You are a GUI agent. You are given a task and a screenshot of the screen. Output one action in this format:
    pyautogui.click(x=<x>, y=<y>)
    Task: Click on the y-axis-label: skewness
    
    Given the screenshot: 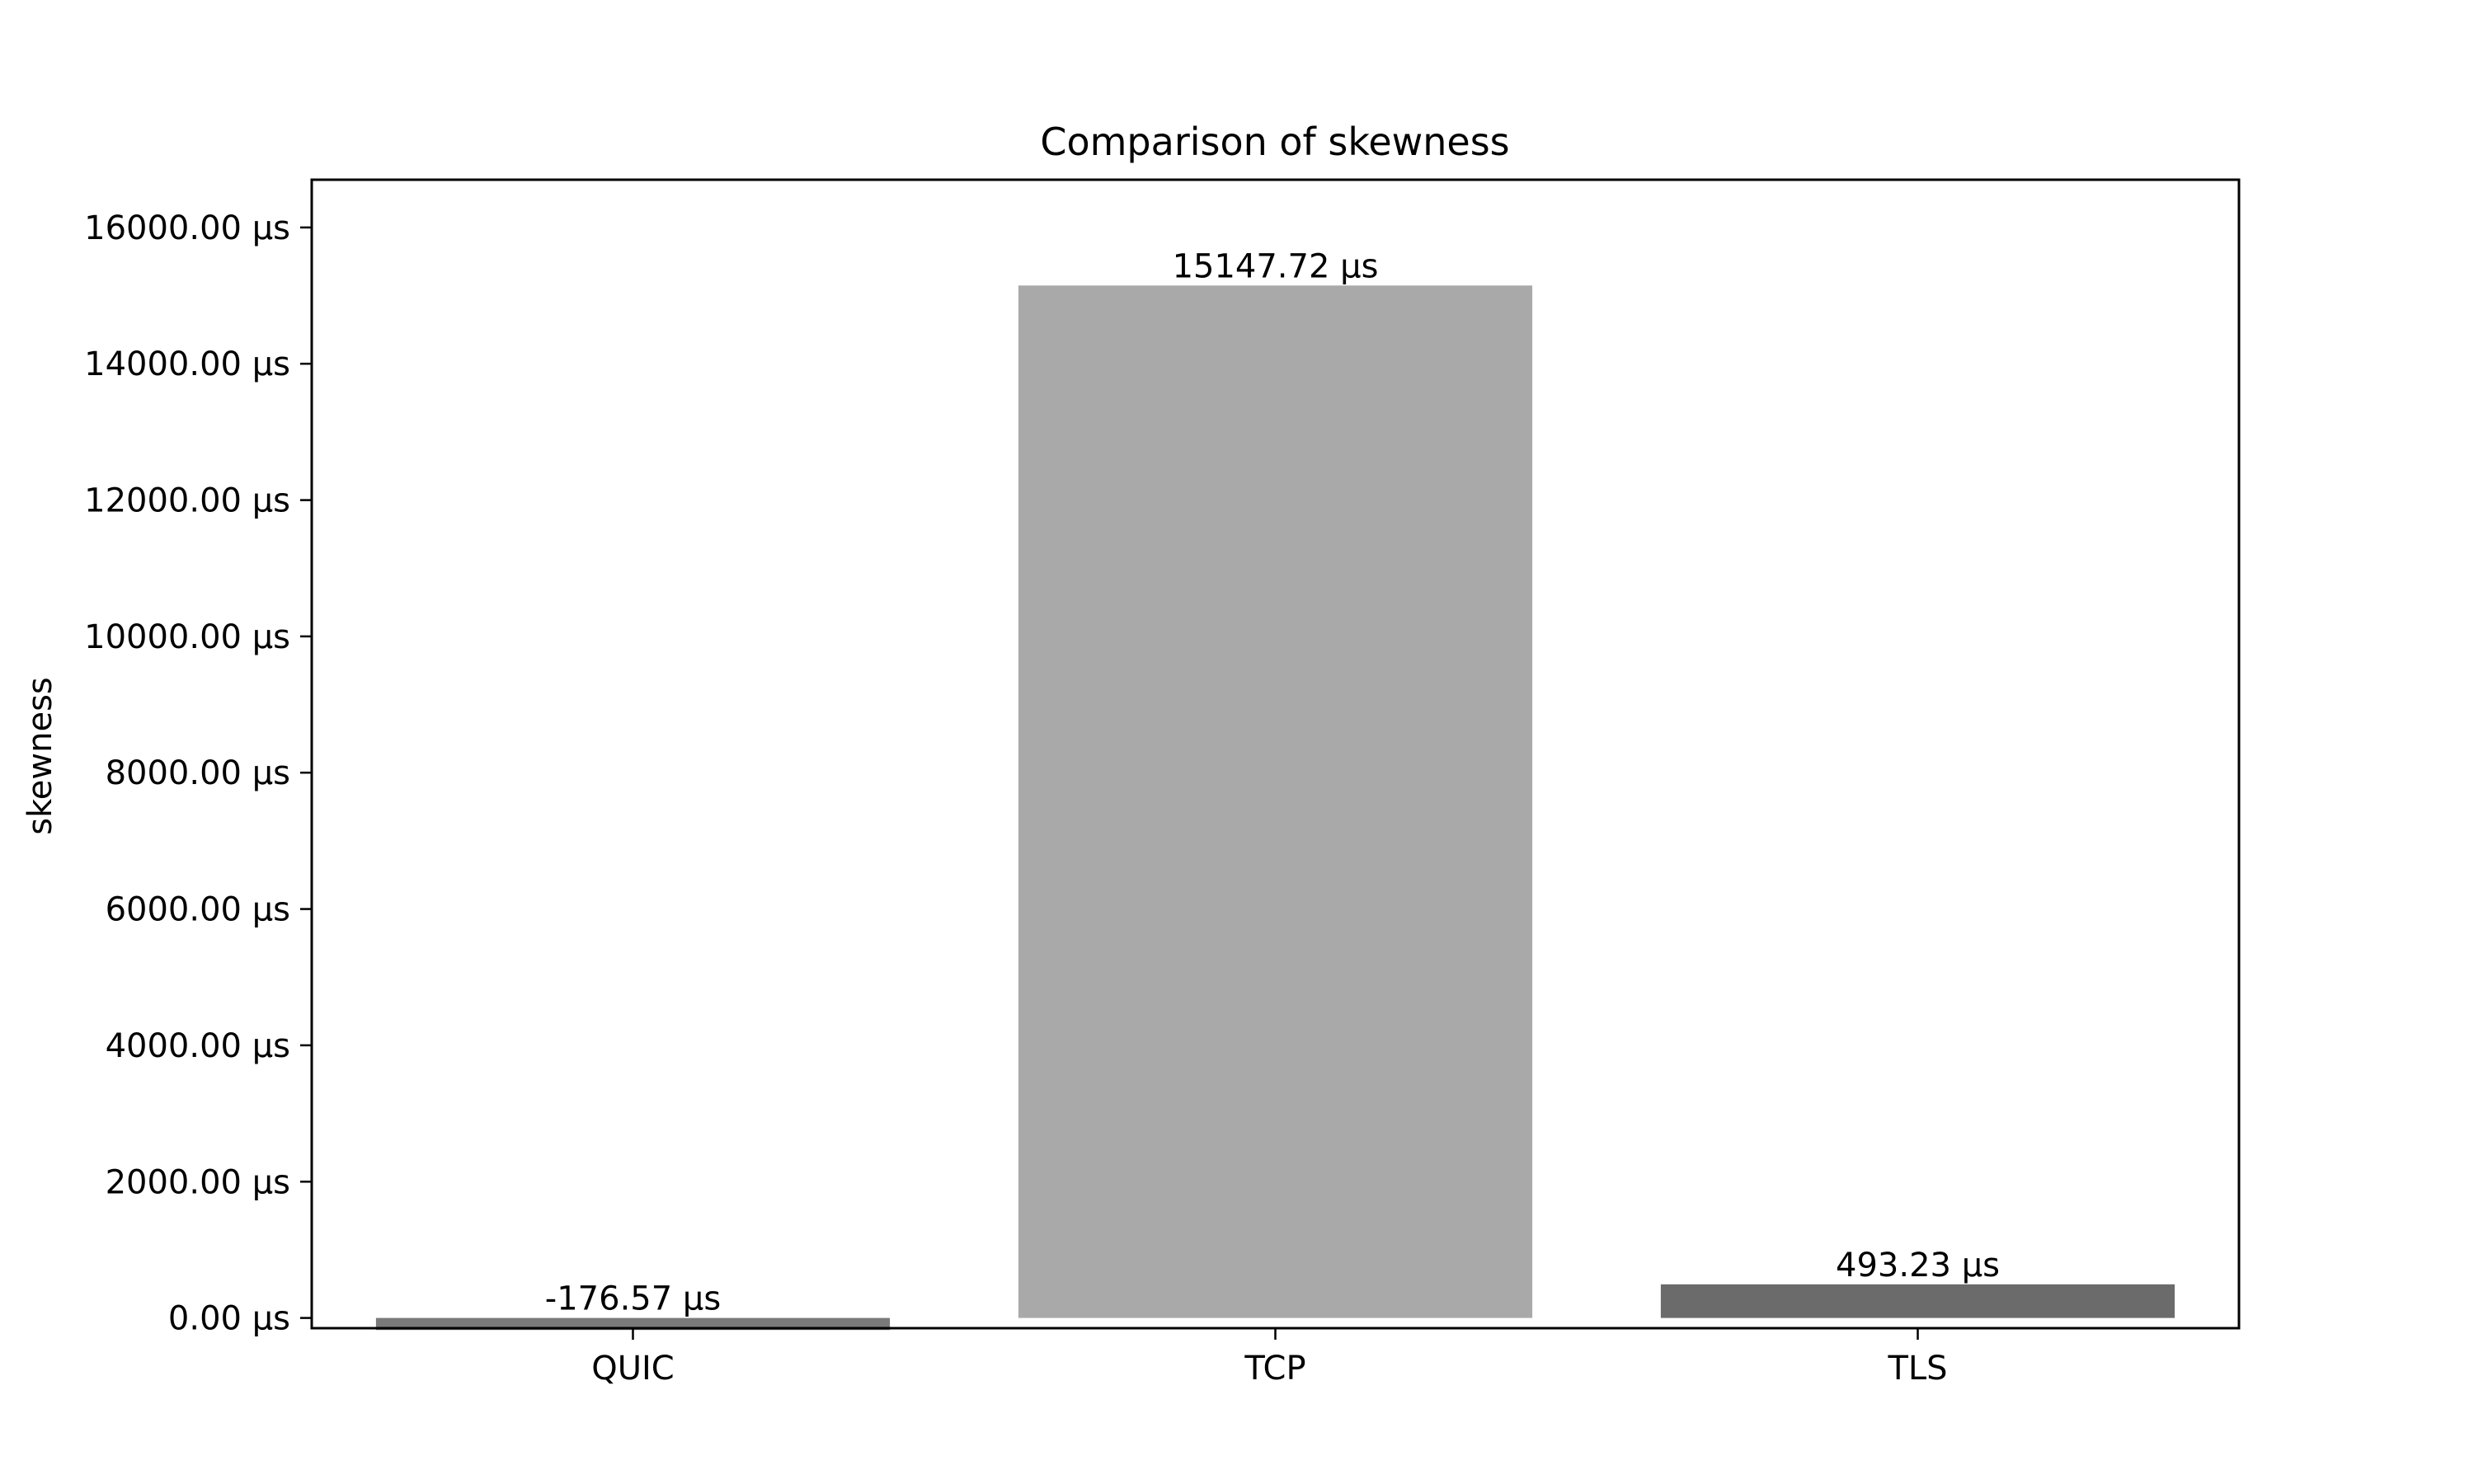 What is the action you would take?
    pyautogui.click(x=40, y=756)
    